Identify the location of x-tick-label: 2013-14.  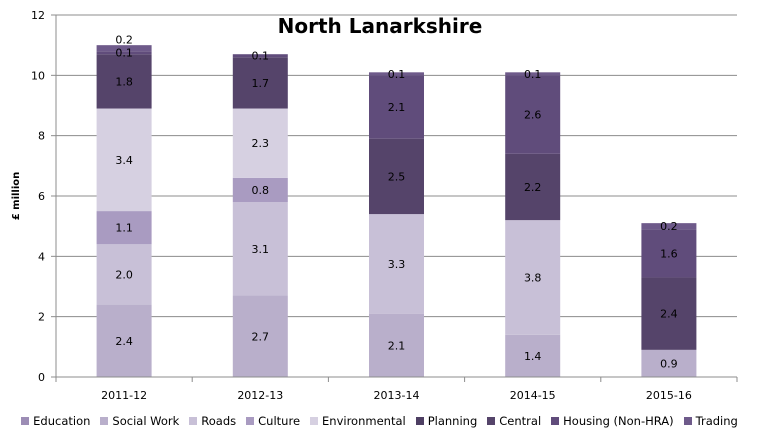
(397, 395).